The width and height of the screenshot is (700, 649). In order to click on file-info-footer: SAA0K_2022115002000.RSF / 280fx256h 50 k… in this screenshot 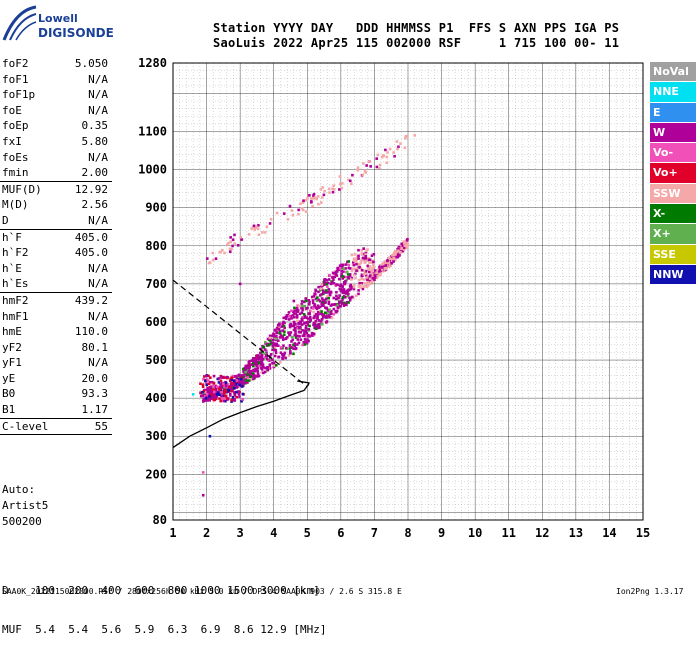, I will do `click(202, 591)`.